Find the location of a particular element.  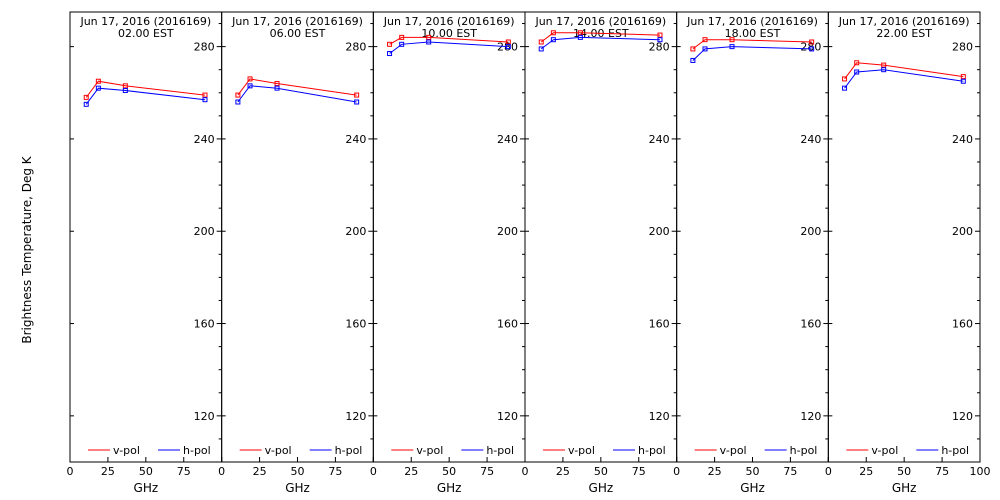

legend-label-v-pol: v-pol is located at coordinates (126, 450).